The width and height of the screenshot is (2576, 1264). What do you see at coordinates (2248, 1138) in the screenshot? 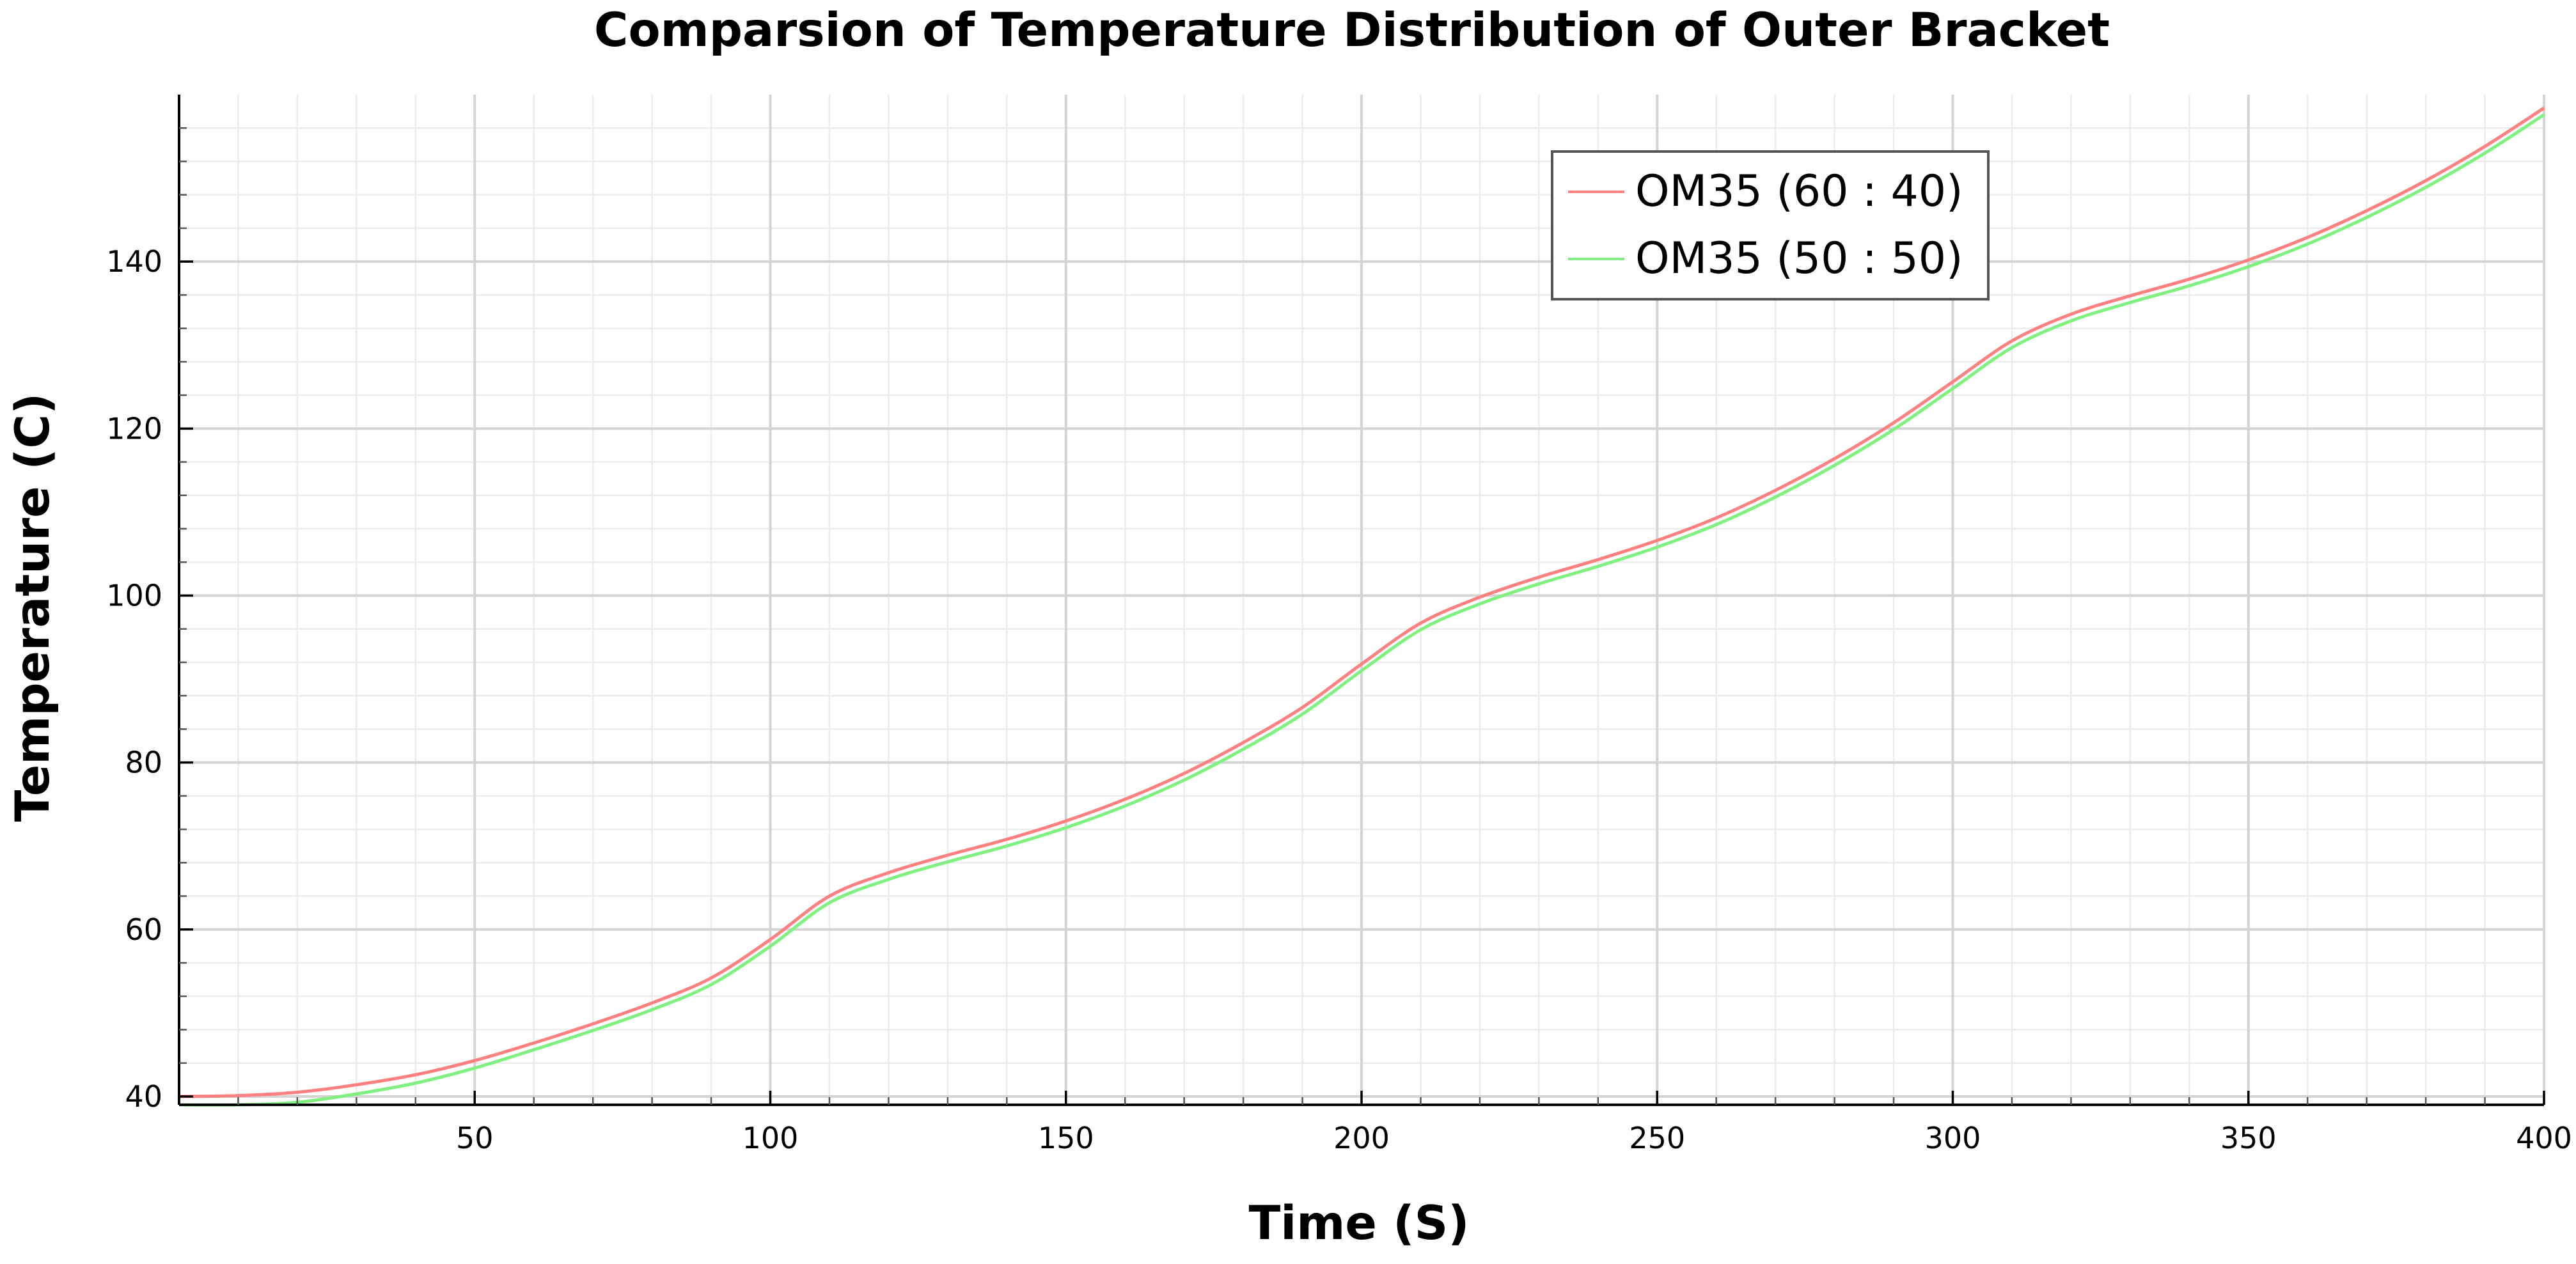
I see `x-tick-label: 350` at bounding box center [2248, 1138].